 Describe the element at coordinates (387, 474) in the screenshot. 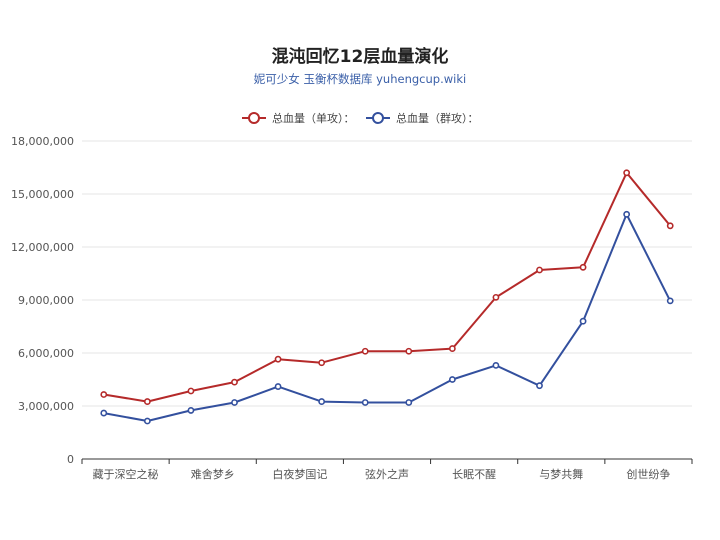

I see `x-tick-label: 弦外之声` at that location.